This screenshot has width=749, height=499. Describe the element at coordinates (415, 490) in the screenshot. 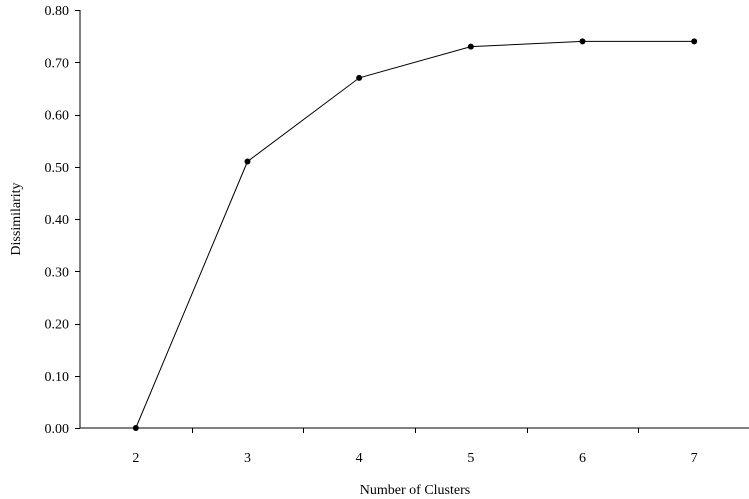

I see `x-axis-title: Number of Clusters` at that location.